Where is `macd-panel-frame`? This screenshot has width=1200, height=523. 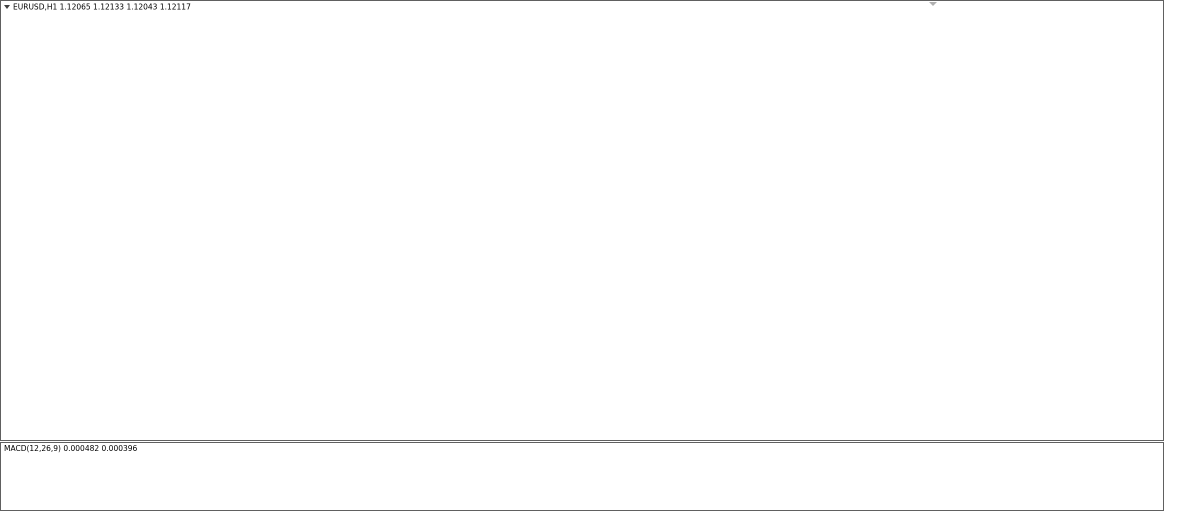 macd-panel-frame is located at coordinates (582, 476).